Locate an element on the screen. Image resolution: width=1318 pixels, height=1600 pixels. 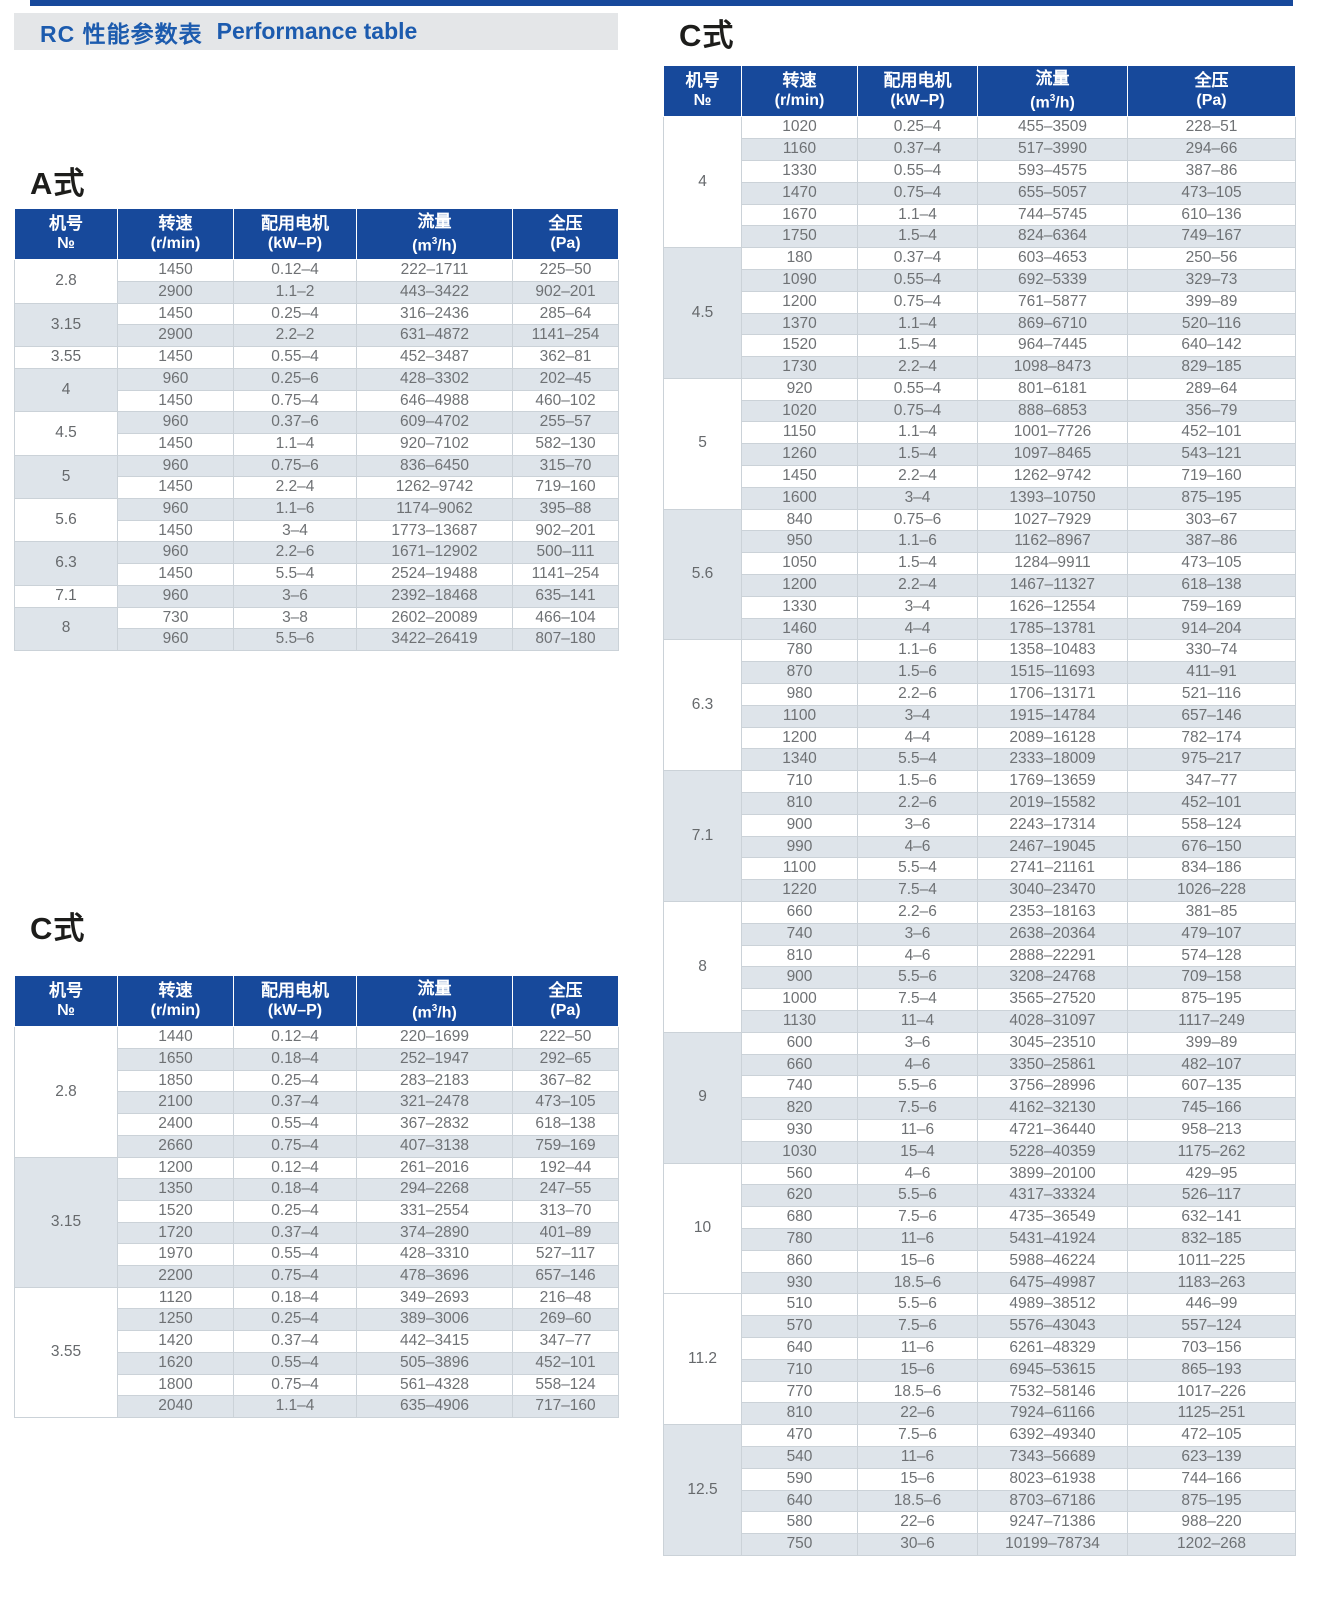
cell-motor: 11–6 is located at coordinates (917, 1457).